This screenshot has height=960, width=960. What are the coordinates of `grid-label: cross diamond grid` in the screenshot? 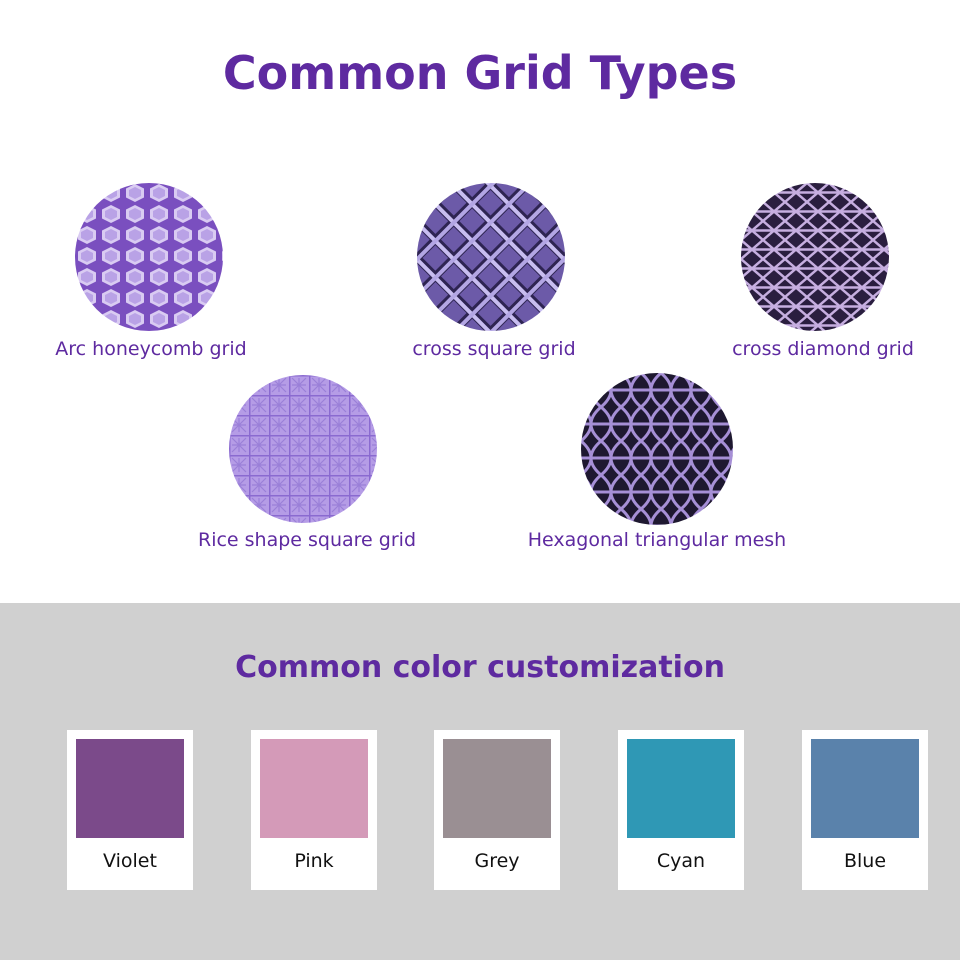 It's located at (823, 349).